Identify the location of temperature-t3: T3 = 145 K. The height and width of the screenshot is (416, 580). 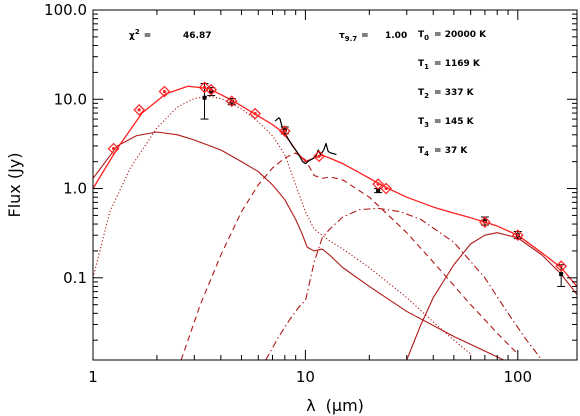
(446, 123).